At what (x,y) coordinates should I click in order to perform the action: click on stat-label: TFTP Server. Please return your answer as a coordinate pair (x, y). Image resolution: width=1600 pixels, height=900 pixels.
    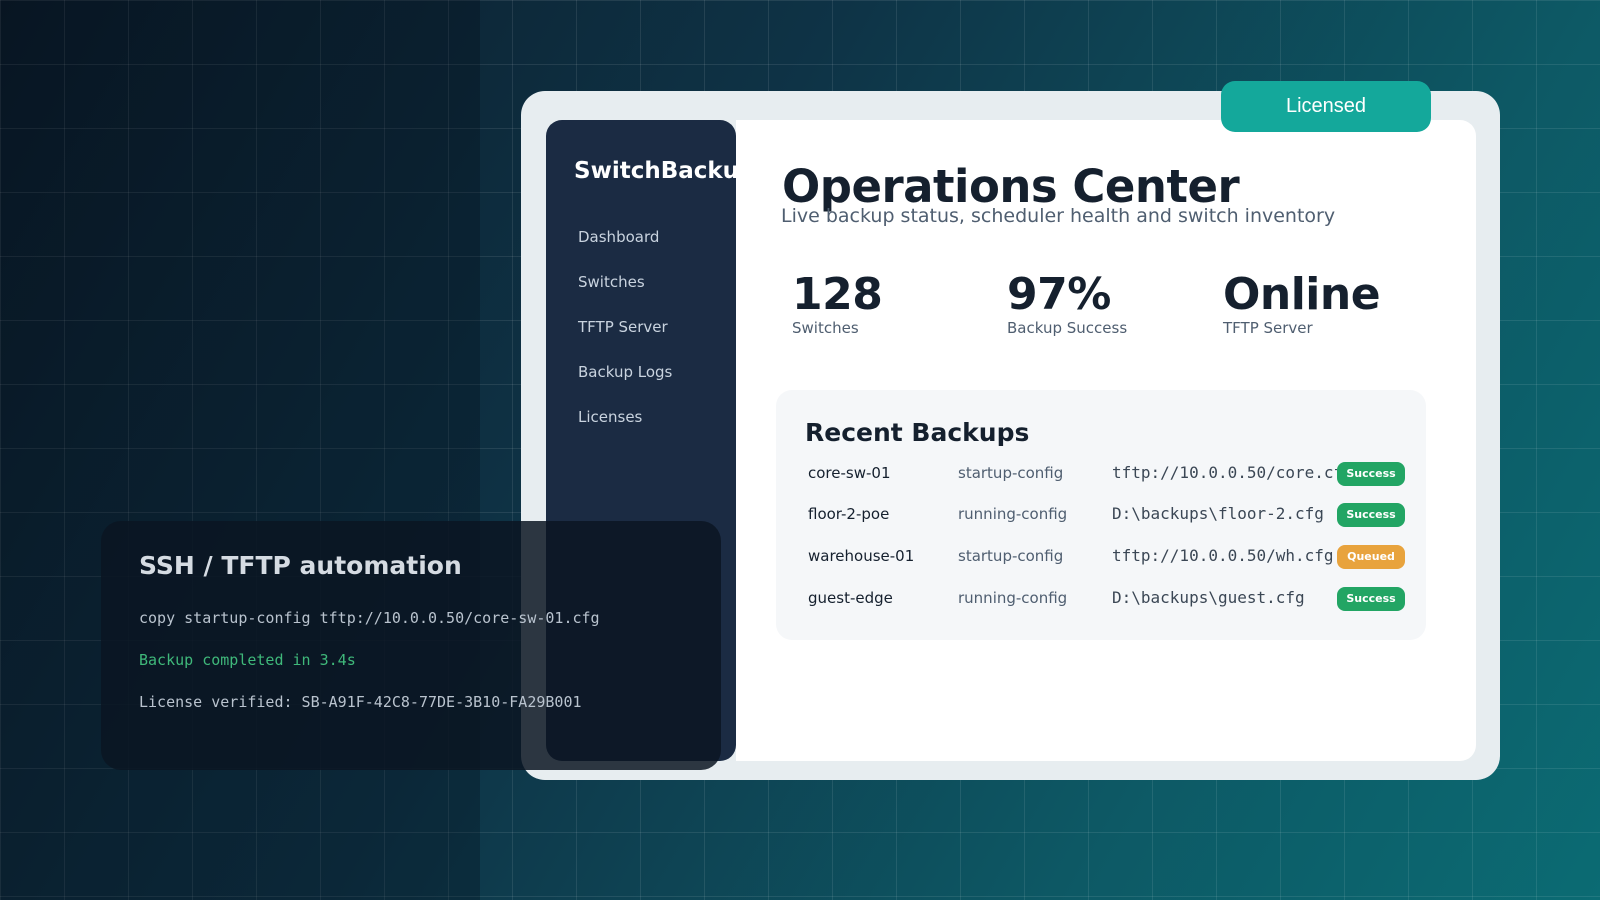
    Looking at the image, I should click on (1268, 328).